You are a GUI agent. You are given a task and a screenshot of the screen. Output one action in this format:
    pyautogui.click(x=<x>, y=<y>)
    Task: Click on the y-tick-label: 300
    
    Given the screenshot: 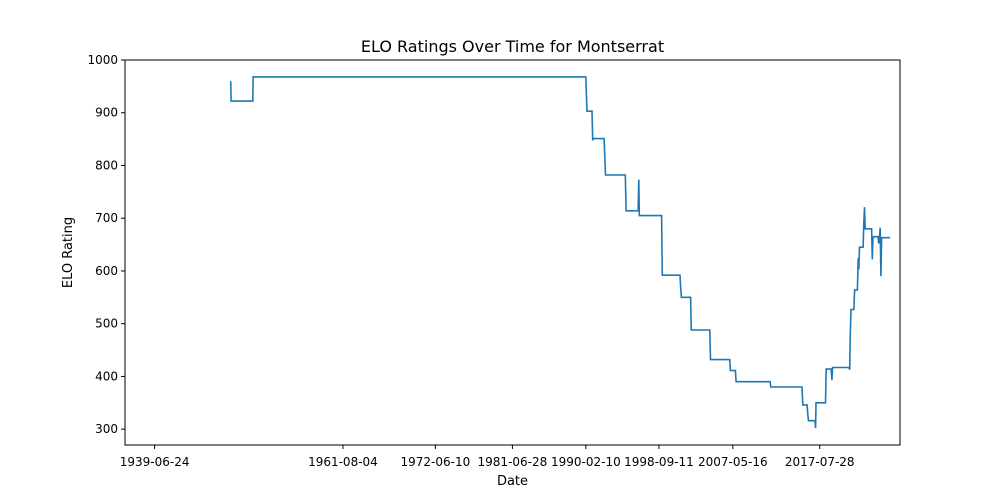 What is the action you would take?
    pyautogui.click(x=106, y=429)
    